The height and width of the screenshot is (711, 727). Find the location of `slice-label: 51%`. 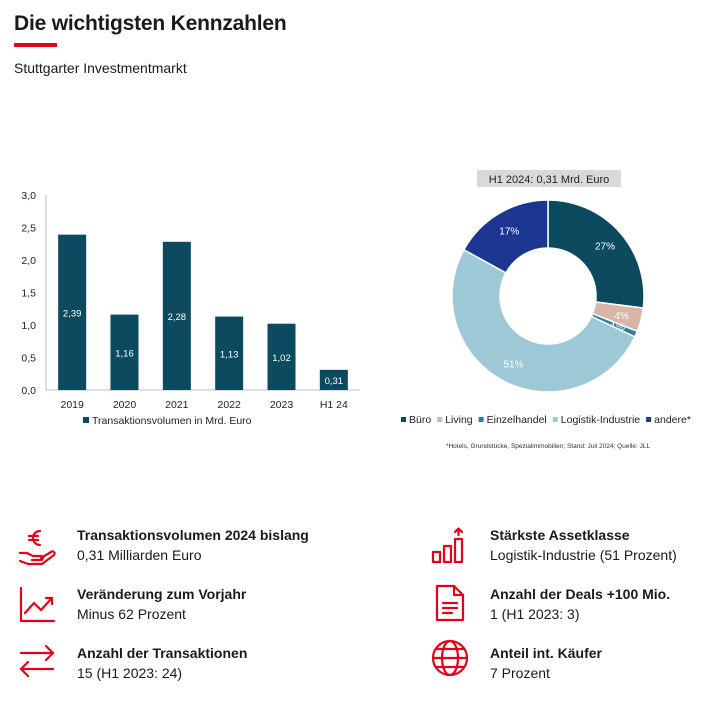

slice-label: 51% is located at coordinates (513, 365).